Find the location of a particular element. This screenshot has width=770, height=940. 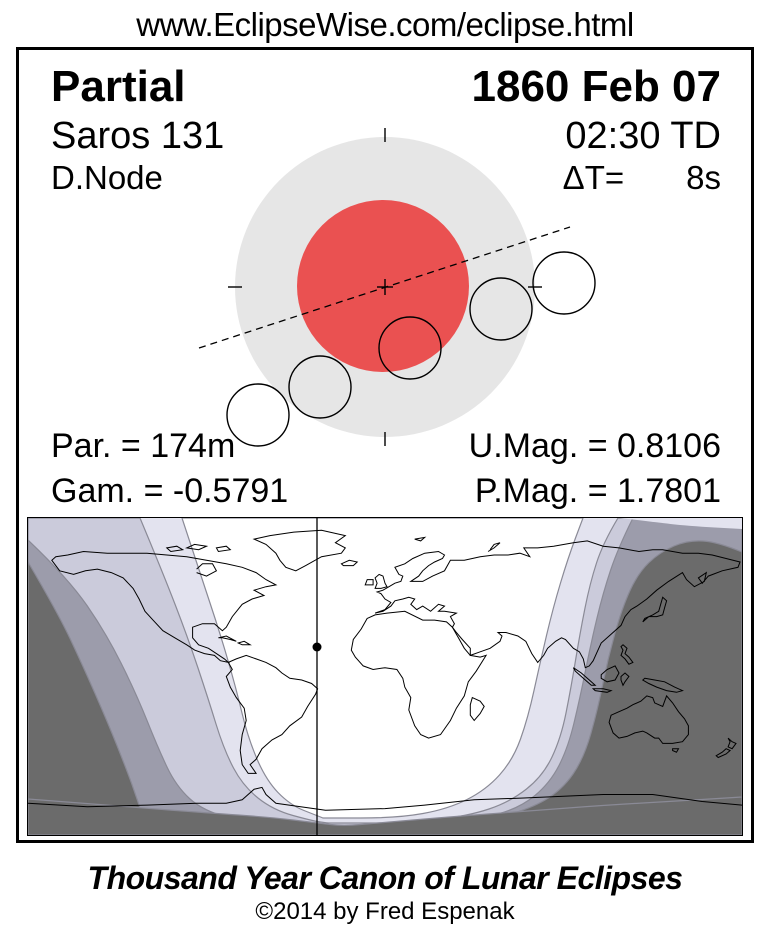

coast-antarctica is located at coordinates (385, 798).